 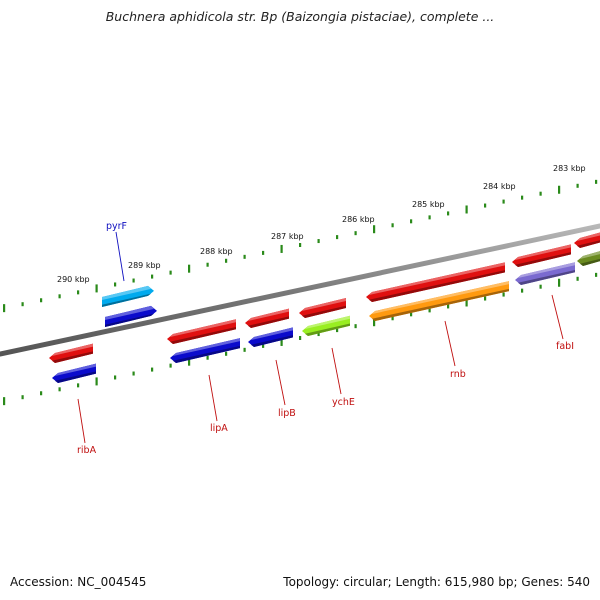 I want to click on ribA-gene-bar, so click(x=71, y=353).